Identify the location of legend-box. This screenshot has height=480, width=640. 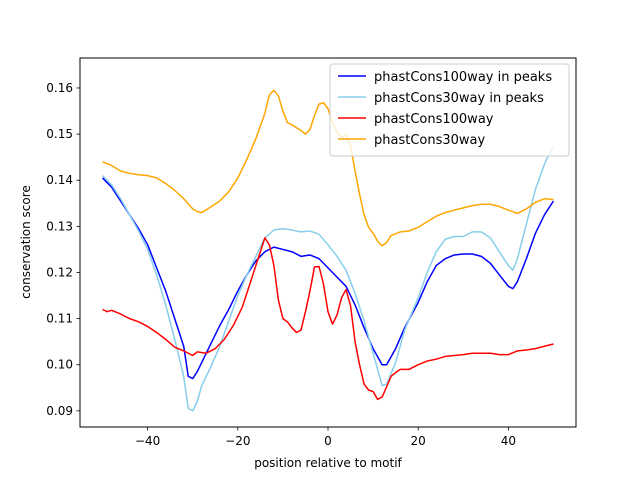
(449, 110).